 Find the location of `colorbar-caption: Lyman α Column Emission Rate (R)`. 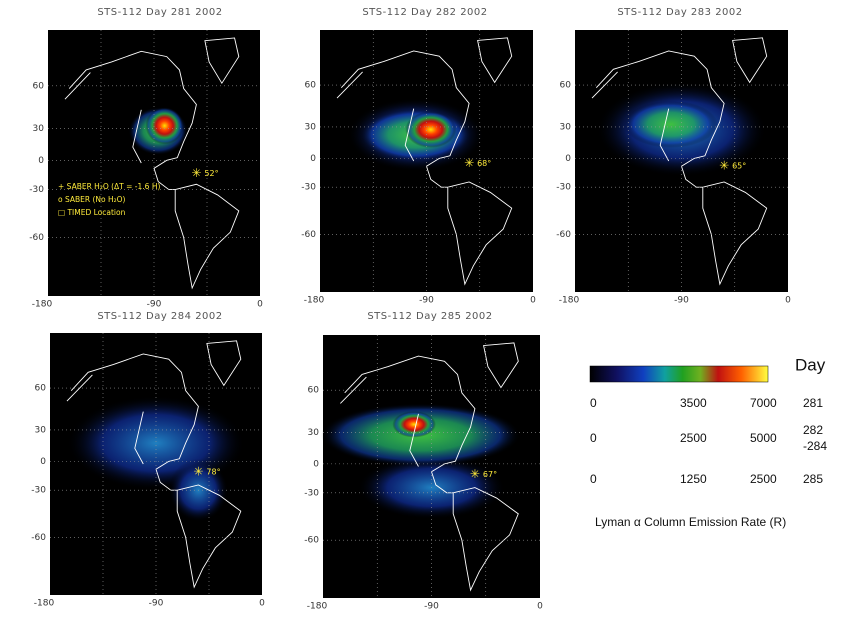

colorbar-caption: Lyman α Column Emission Rate (R) is located at coordinates (690, 522).